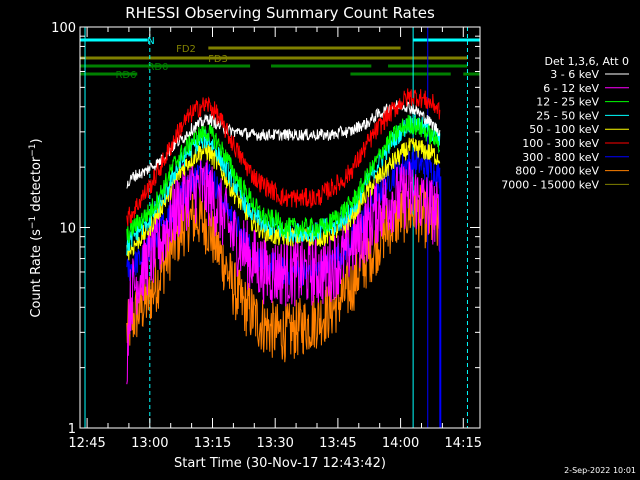  I want to click on legend-label-300-800-kev: 300 - 800 keV, so click(560, 157).